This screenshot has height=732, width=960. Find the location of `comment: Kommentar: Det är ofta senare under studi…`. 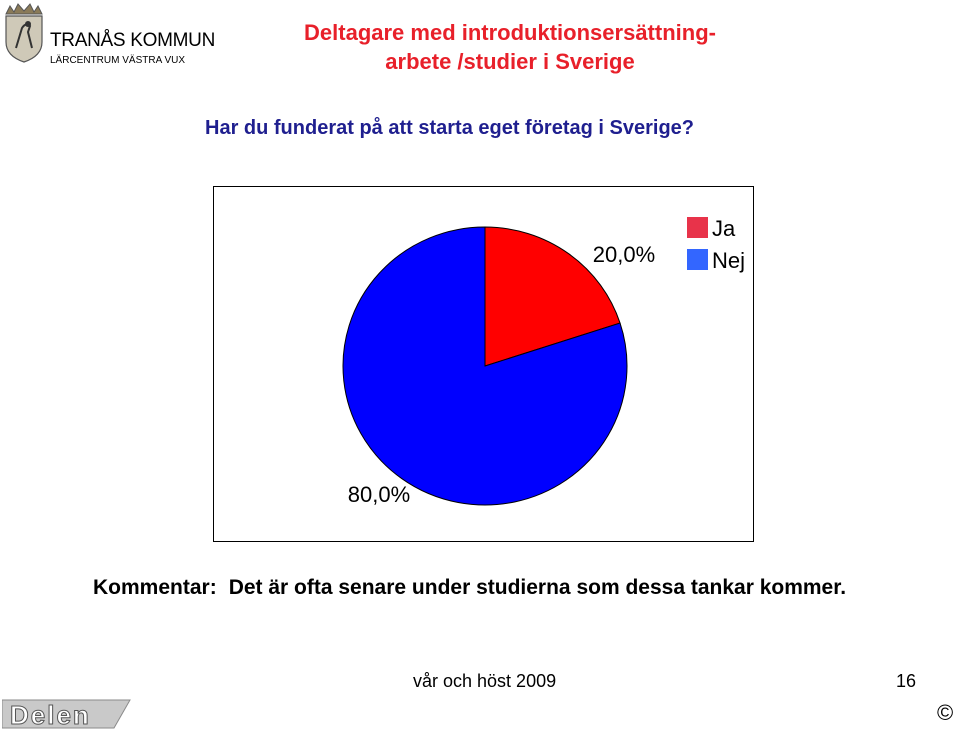

comment: Kommentar: Det är ofta senare under studi… is located at coordinates (493, 587).